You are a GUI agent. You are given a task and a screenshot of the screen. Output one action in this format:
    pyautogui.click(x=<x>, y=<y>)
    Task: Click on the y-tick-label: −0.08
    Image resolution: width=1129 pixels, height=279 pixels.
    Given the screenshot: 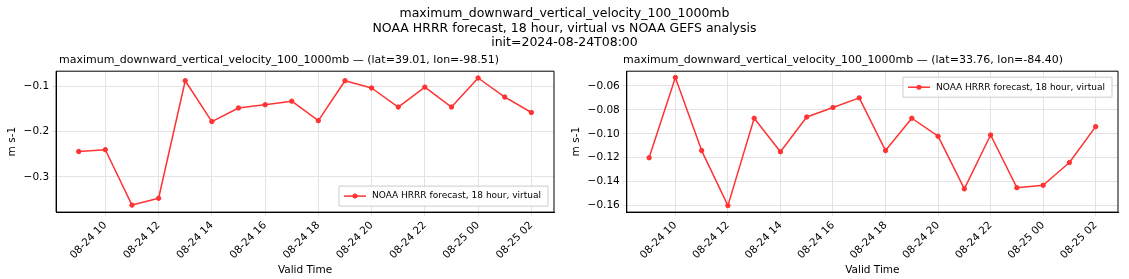 What is the action you would take?
    pyautogui.click(x=603, y=108)
    